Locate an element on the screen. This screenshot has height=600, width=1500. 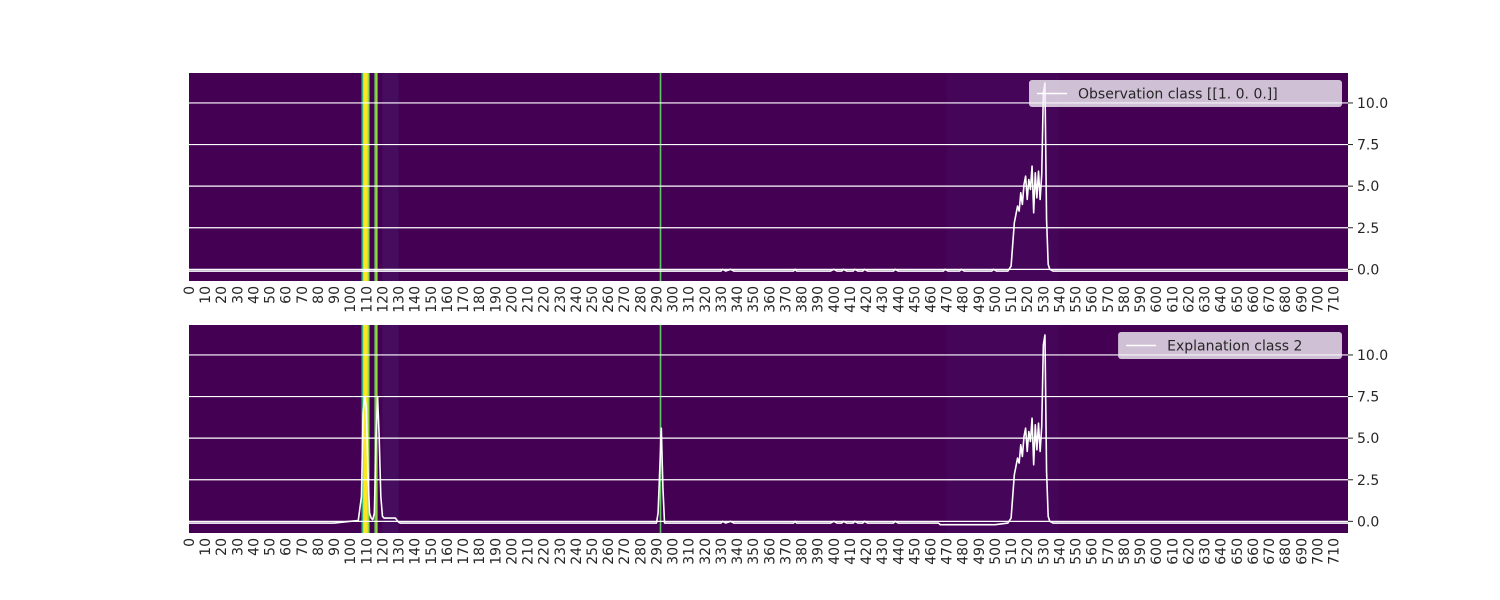
x-tick-label: 710 is located at coordinates (1334, 299).